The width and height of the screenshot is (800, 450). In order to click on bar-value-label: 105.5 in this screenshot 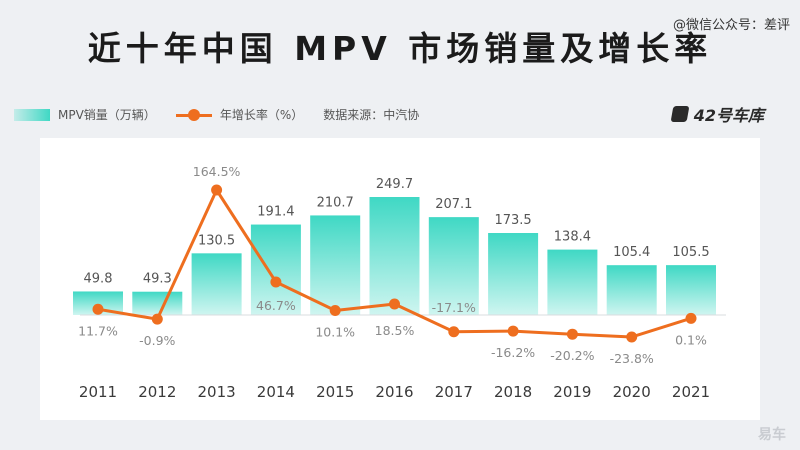, I will do `click(690, 252)`.